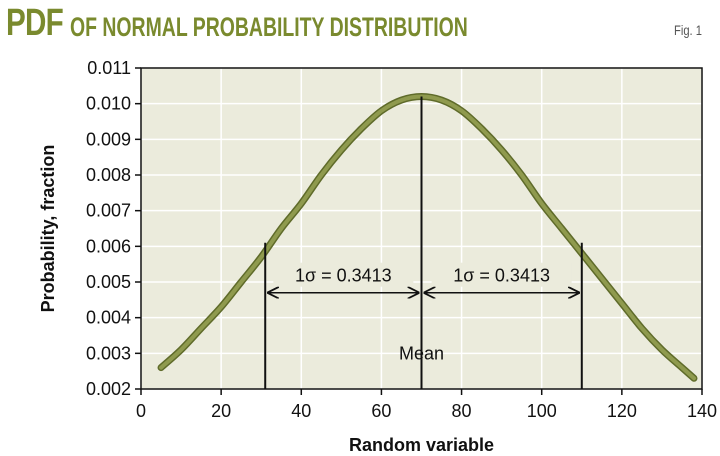  Describe the element at coordinates (35, 23) in the screenshot. I see `title-prefix: PDF` at that location.